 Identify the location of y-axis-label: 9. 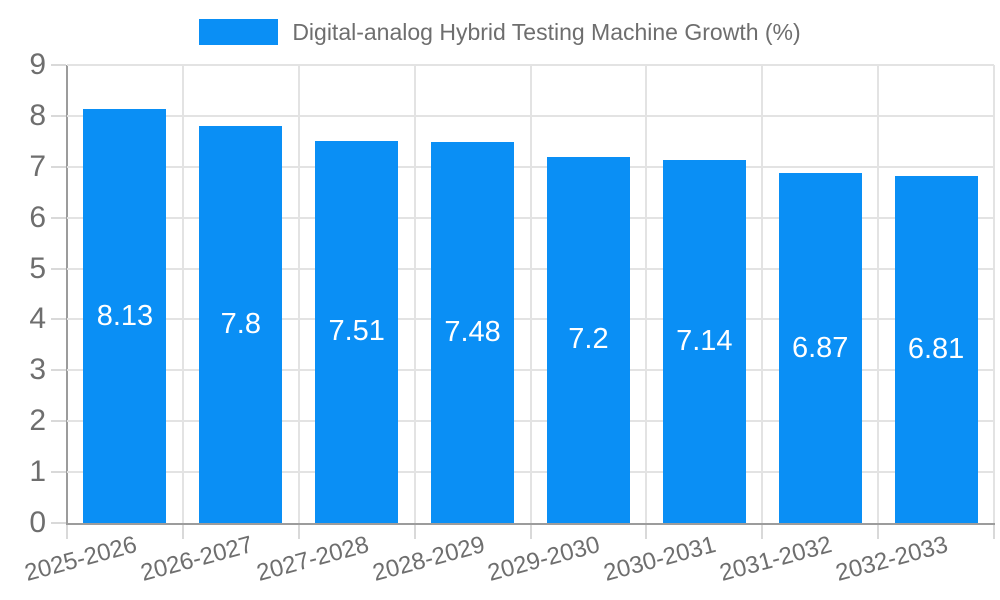
(37, 64).